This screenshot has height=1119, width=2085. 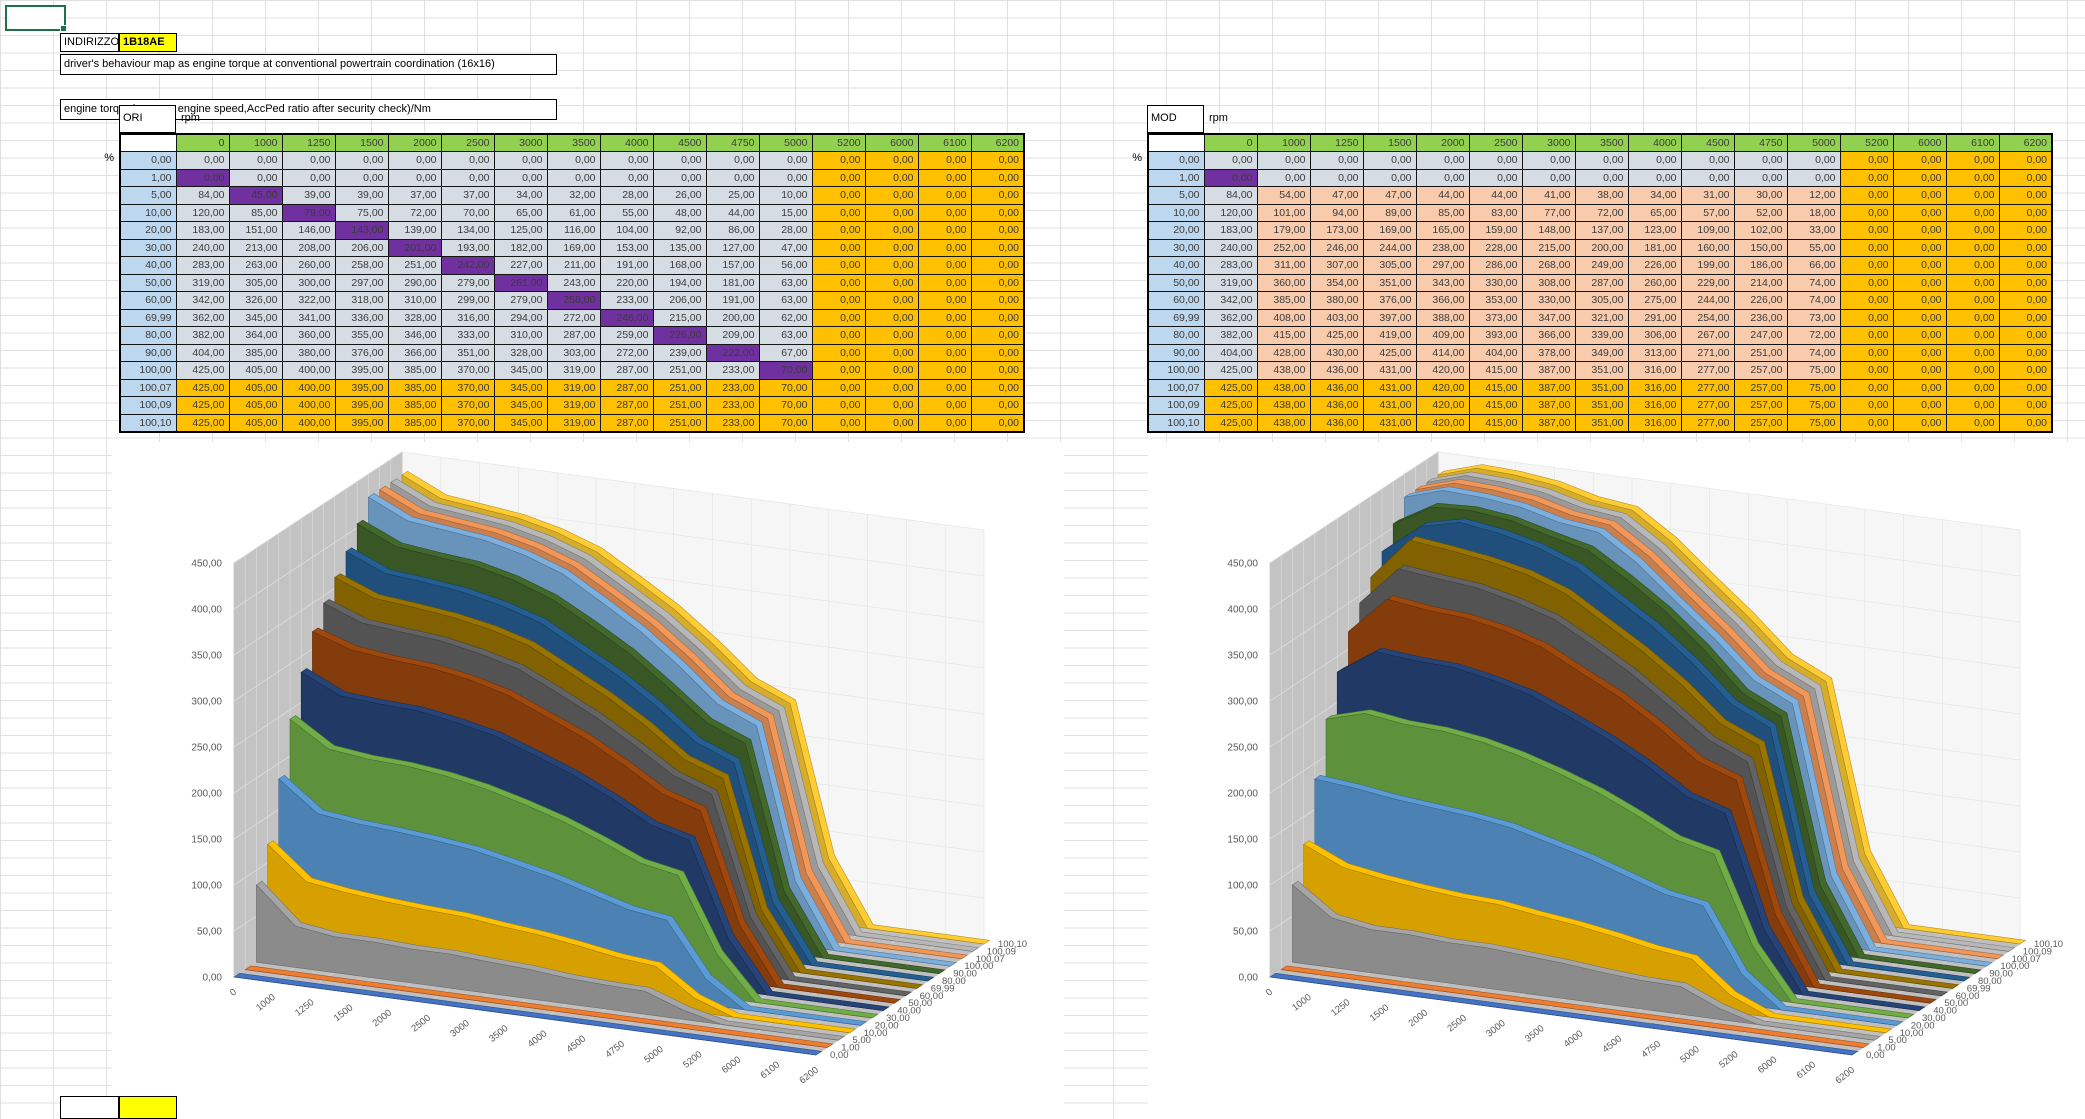 I want to click on accped-row-label-cell: 100,00, so click(x=148, y=370).